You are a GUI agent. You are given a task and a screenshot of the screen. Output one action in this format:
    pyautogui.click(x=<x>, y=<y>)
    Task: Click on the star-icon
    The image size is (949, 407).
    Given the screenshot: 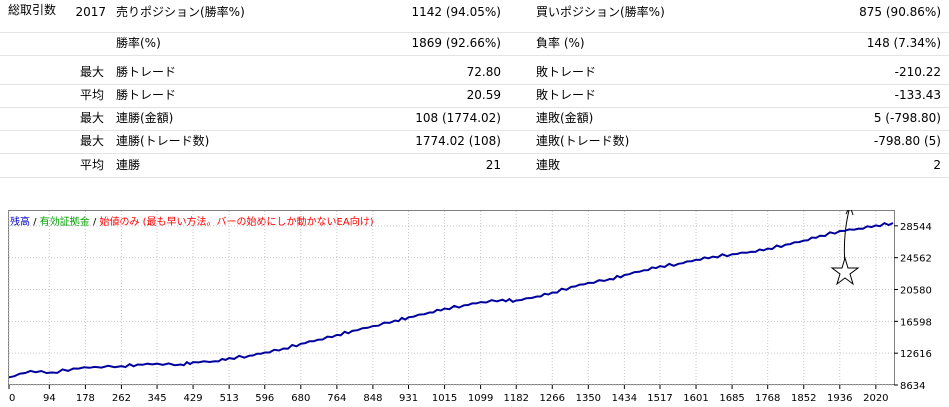 What is the action you would take?
    pyautogui.click(x=845, y=271)
    